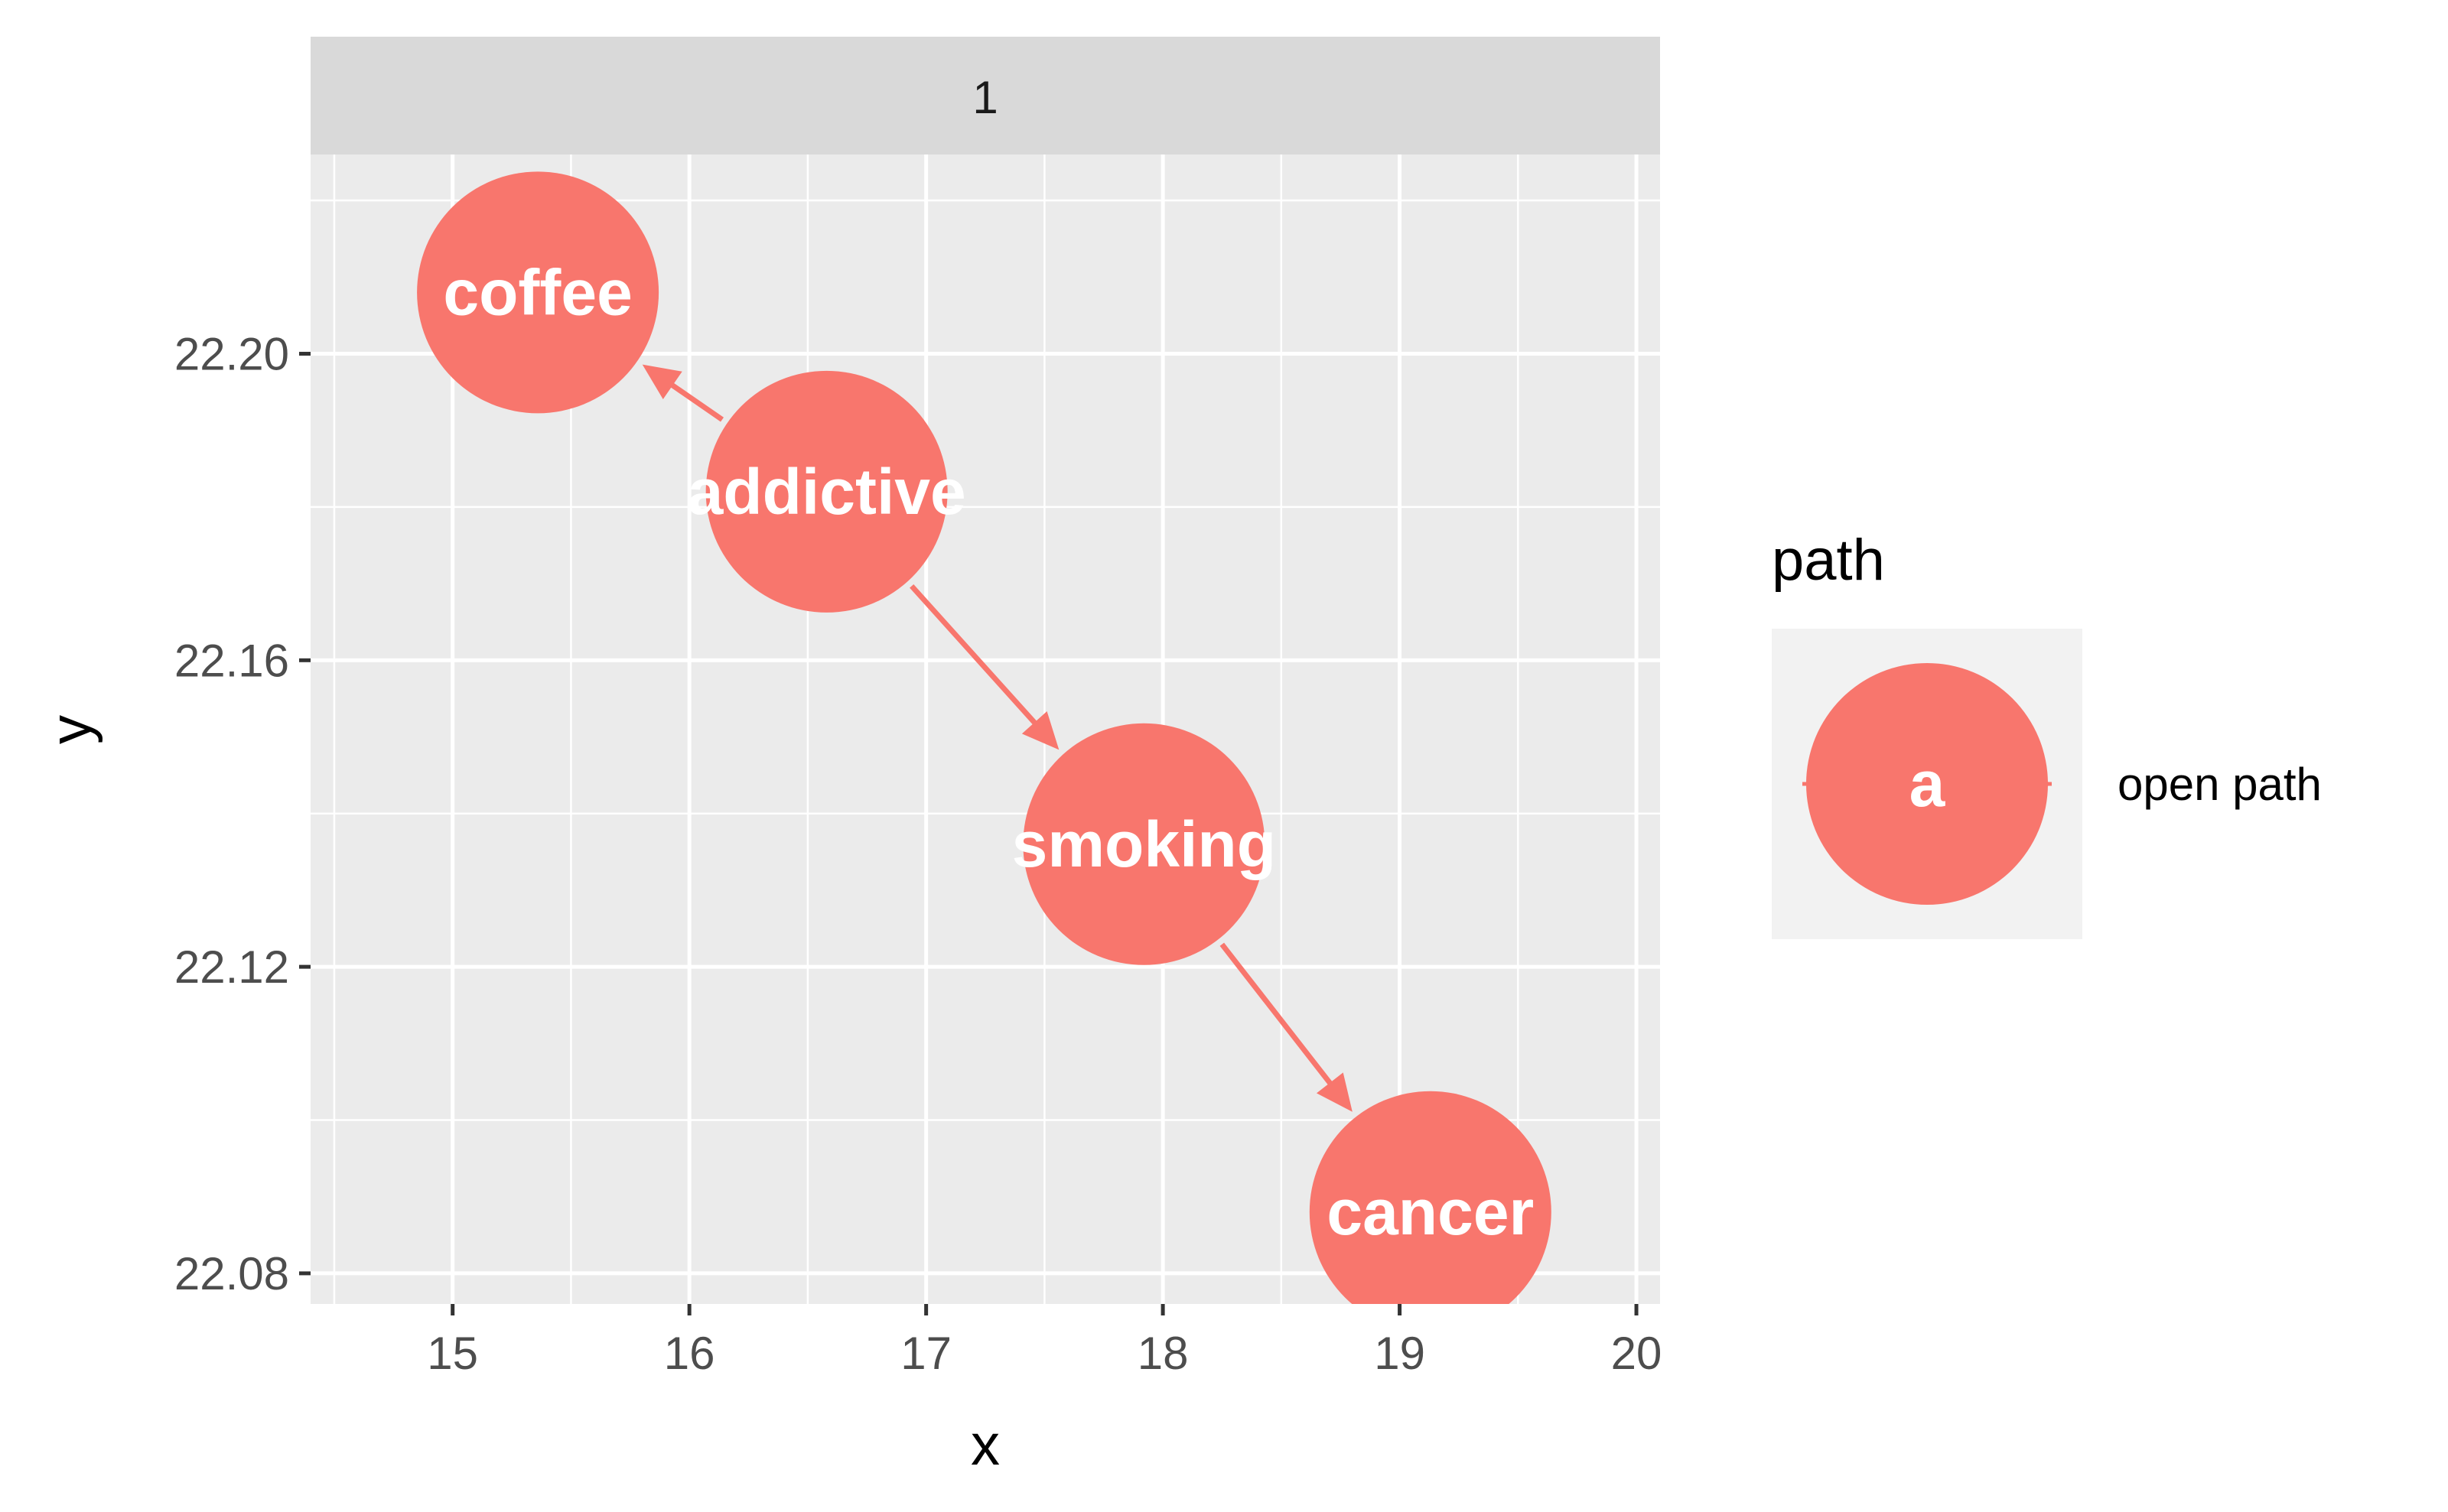 Image resolution: width=2448 pixels, height=1512 pixels. I want to click on node-label-addictive: addictive, so click(827, 492).